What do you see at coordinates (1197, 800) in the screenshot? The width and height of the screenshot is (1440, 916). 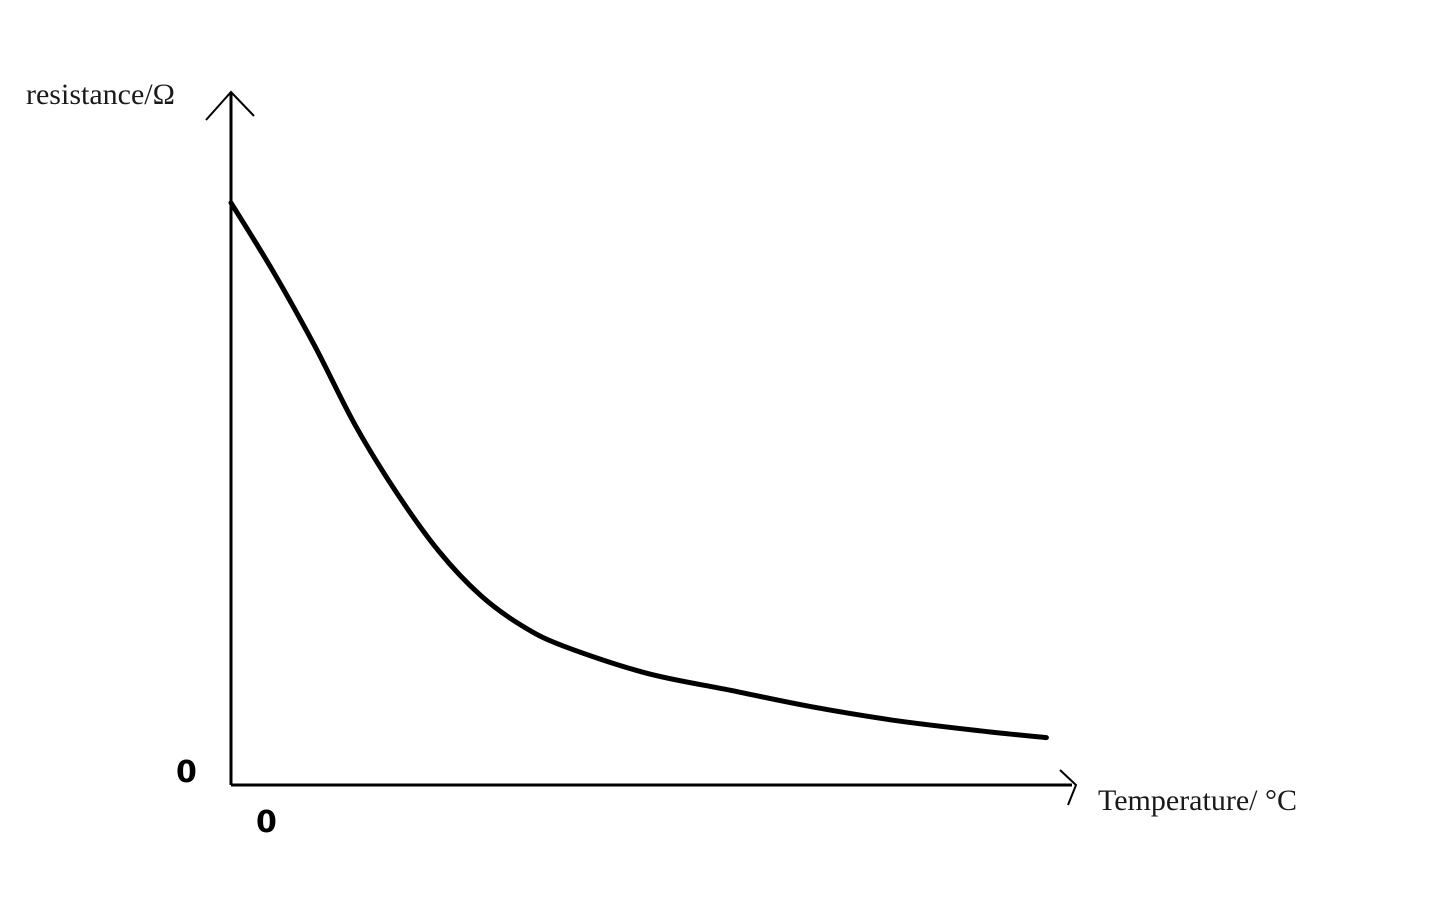 I see `x-axis-label: Temperature/ °C` at bounding box center [1197, 800].